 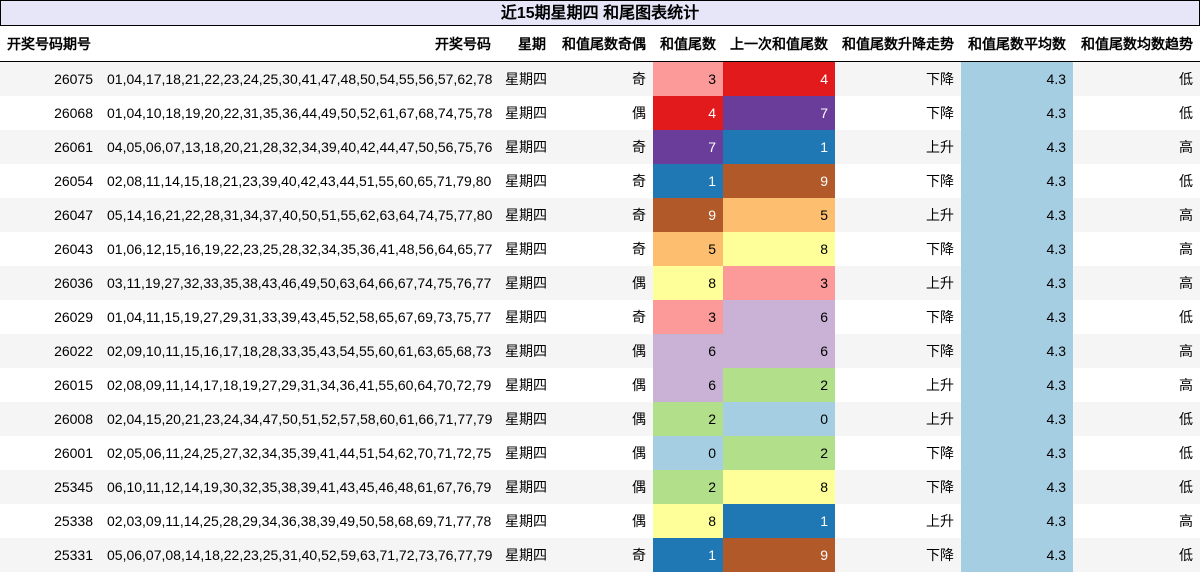 What do you see at coordinates (525, 44) in the screenshot?
I see `header-weekday: 星期` at bounding box center [525, 44].